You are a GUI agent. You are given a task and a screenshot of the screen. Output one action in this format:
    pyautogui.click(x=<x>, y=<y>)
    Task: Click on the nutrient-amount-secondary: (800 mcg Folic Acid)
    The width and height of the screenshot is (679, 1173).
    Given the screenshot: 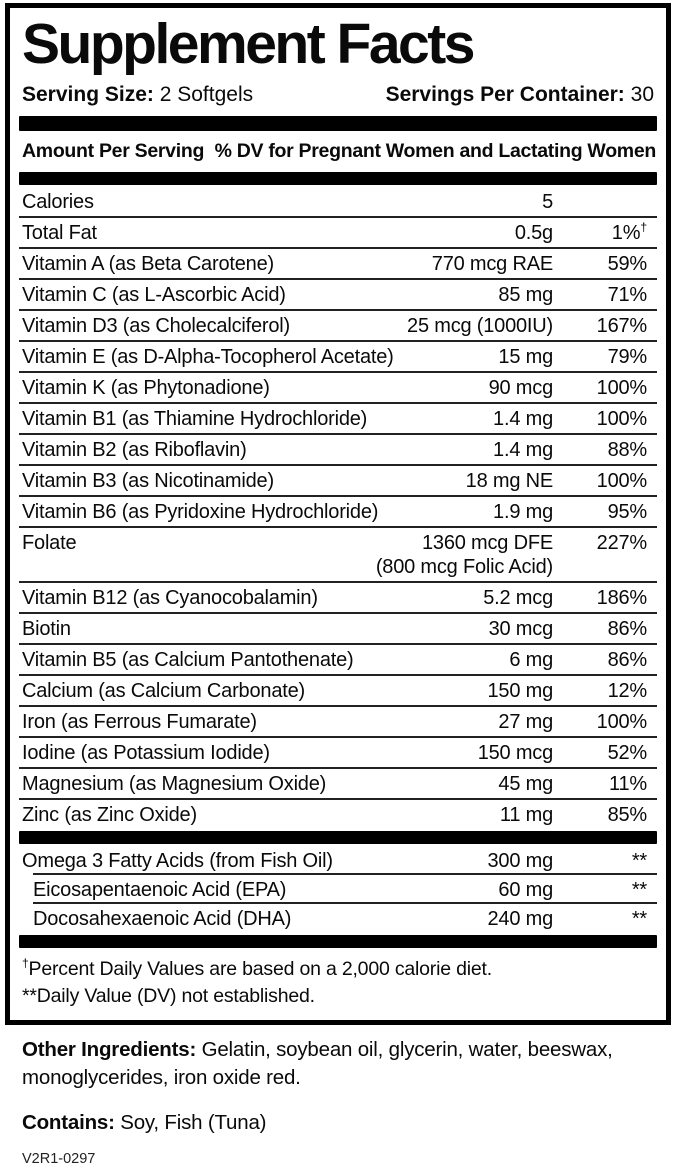 What is the action you would take?
    pyautogui.click(x=464, y=566)
    